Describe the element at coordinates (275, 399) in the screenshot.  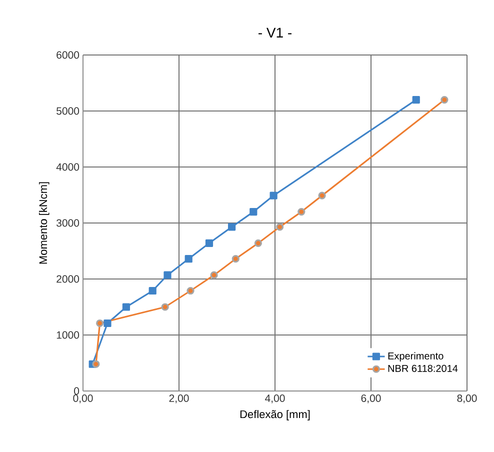
I see `x-tick-label: 4,00` at that location.